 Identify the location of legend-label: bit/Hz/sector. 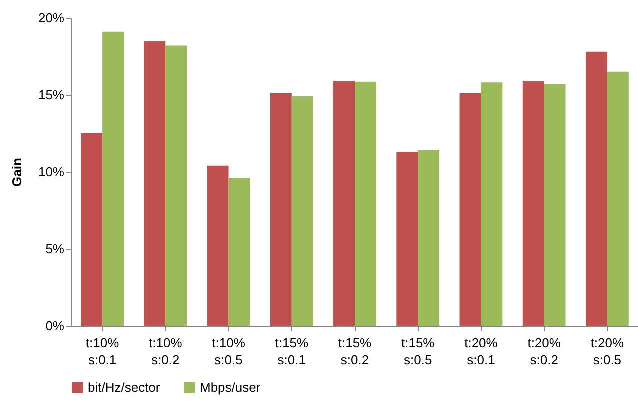
(124, 387).